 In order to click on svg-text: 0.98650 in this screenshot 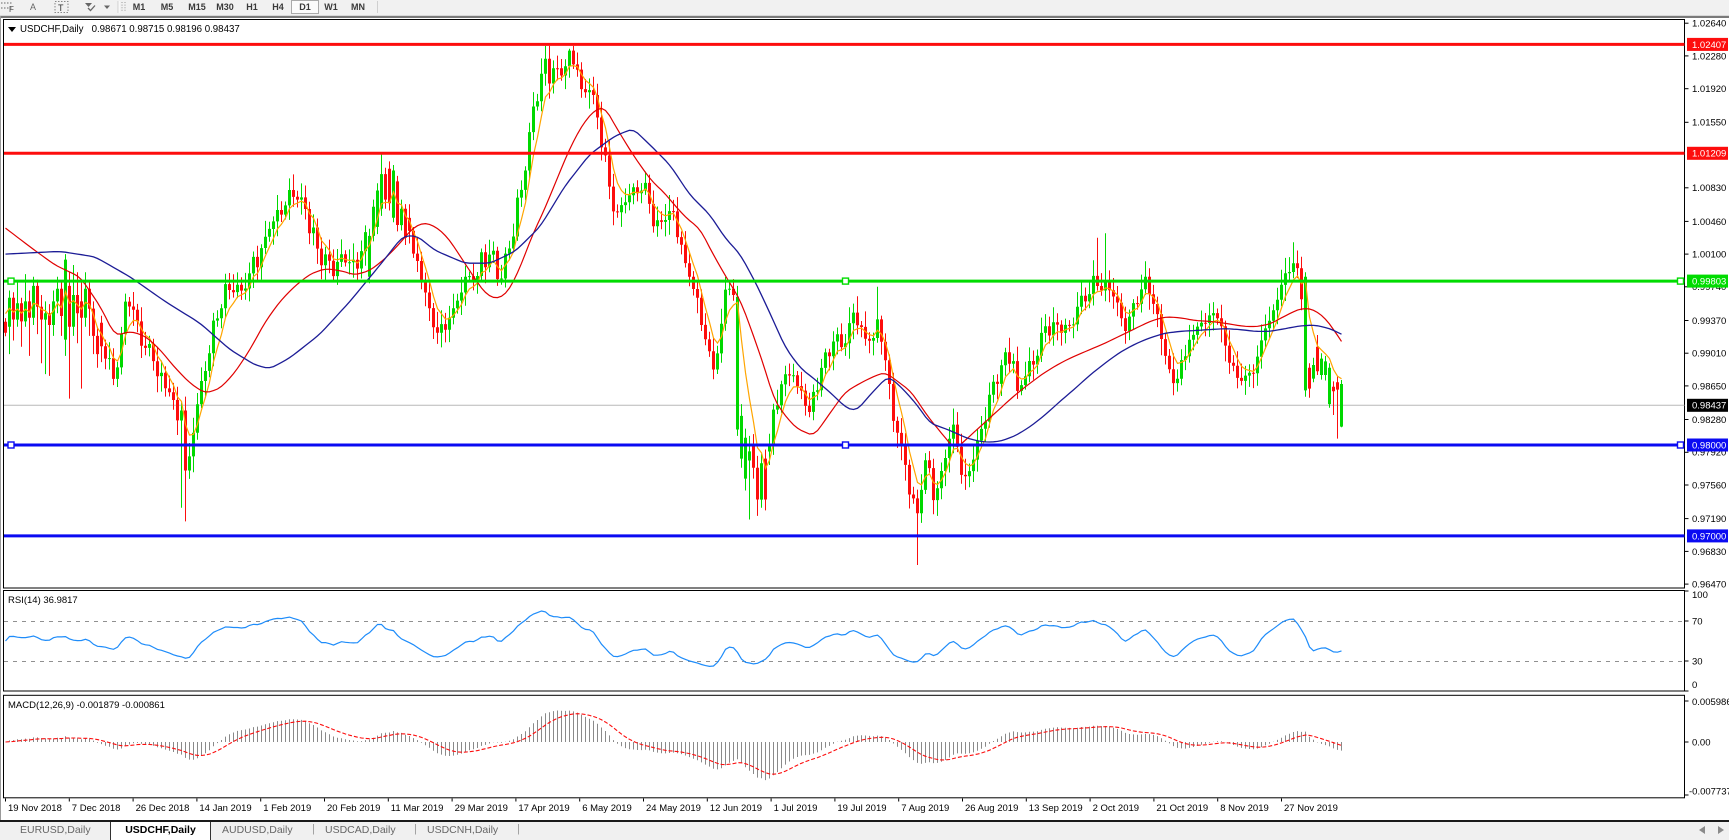, I will do `click(1709, 386)`.